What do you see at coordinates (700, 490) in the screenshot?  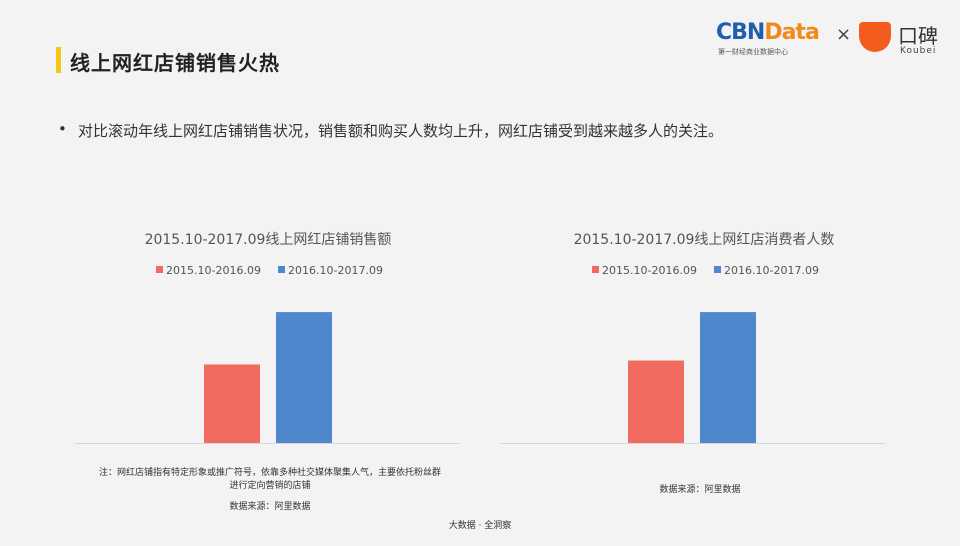 I see `source-right: 数据来源：阿里数据` at bounding box center [700, 490].